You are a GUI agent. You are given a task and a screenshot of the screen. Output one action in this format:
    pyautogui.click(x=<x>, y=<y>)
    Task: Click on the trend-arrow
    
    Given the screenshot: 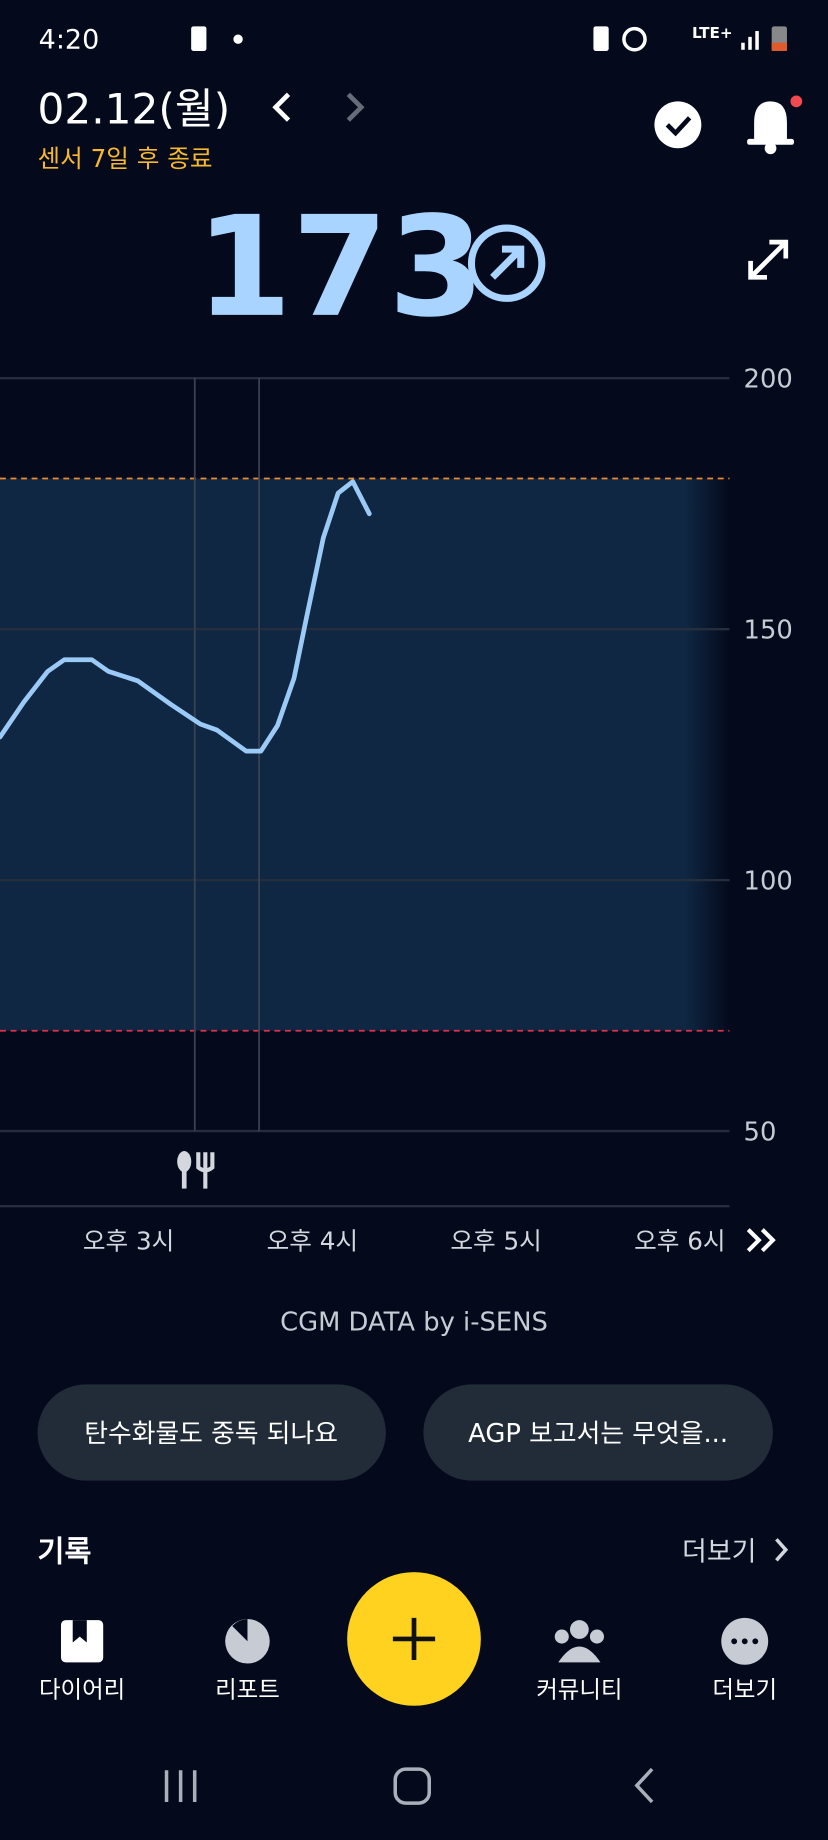 What is the action you would take?
    pyautogui.click(x=506, y=263)
    